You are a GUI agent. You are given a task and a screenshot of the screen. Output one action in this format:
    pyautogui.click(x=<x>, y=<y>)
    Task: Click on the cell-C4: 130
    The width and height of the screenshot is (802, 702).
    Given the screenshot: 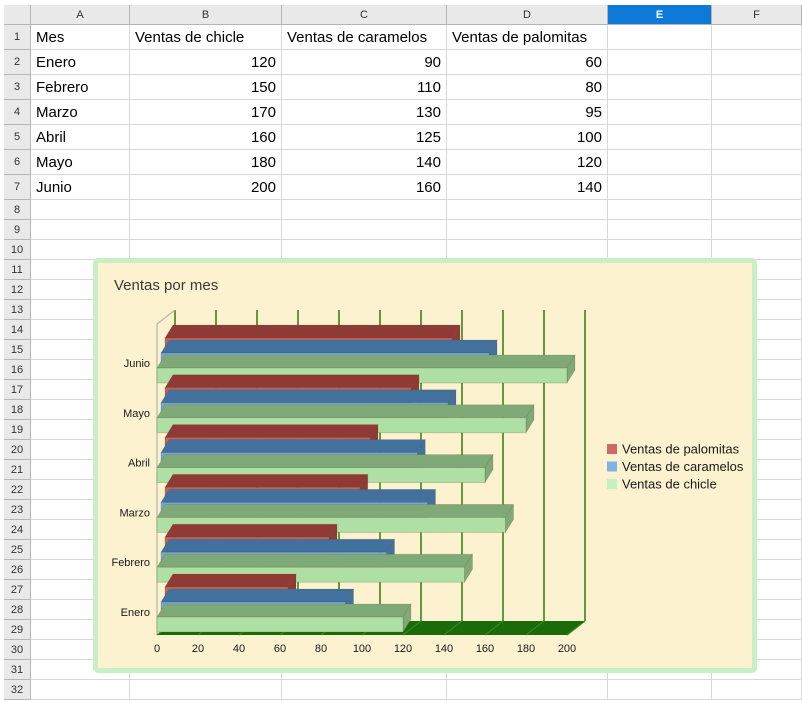 What is the action you would take?
    pyautogui.click(x=364, y=112)
    